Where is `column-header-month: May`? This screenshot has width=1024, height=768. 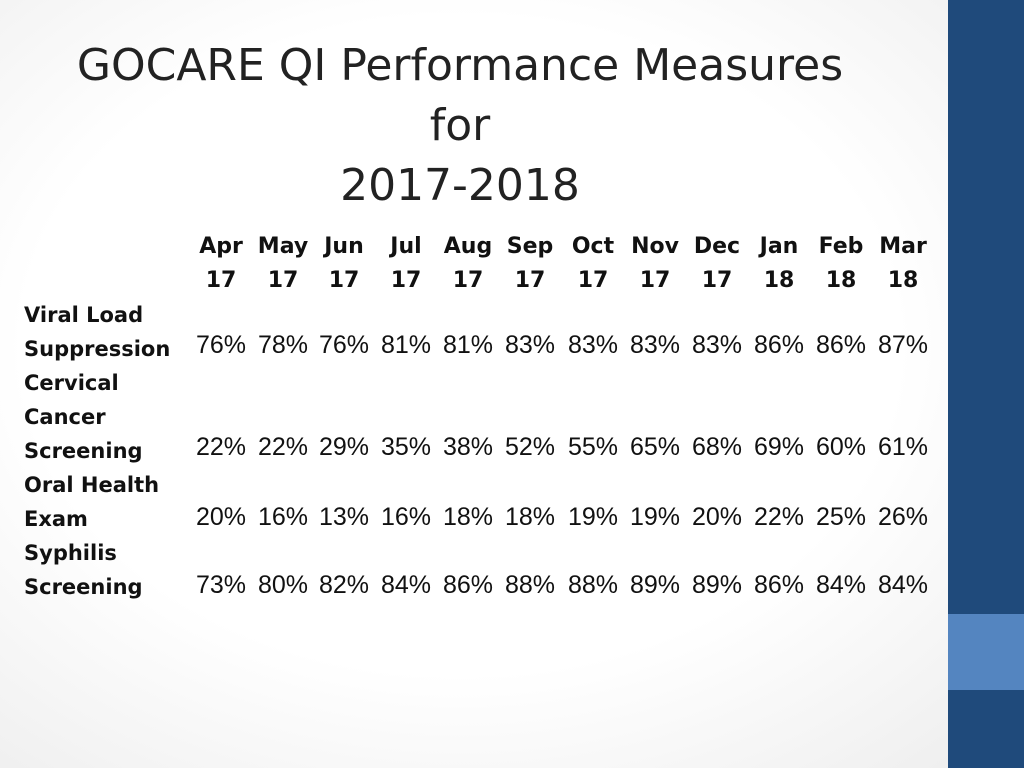 column-header-month: May is located at coordinates (283, 246).